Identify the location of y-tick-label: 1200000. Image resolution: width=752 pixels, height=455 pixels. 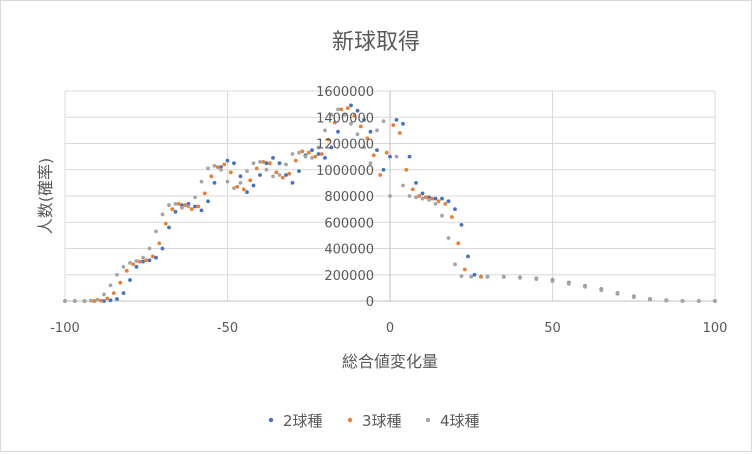
(345, 145).